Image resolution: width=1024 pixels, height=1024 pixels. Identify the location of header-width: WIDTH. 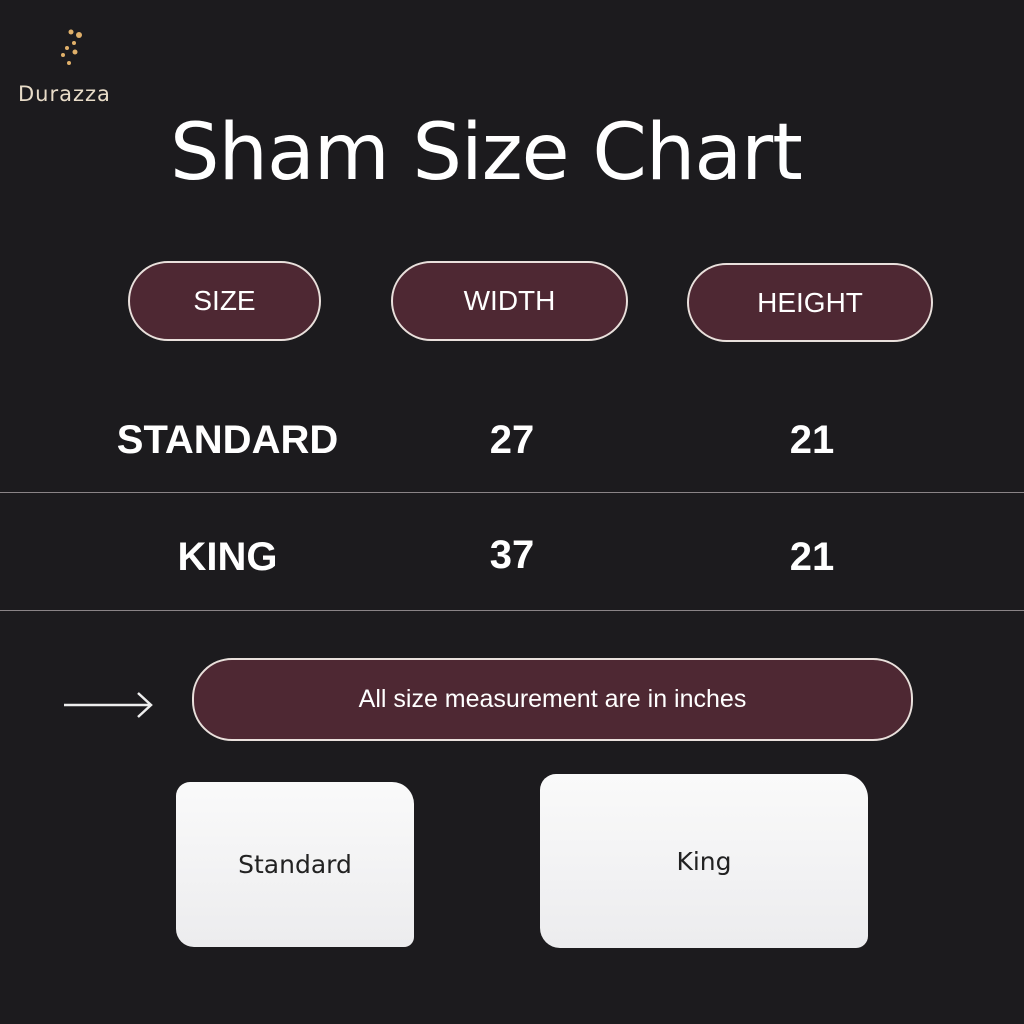
(509, 301).